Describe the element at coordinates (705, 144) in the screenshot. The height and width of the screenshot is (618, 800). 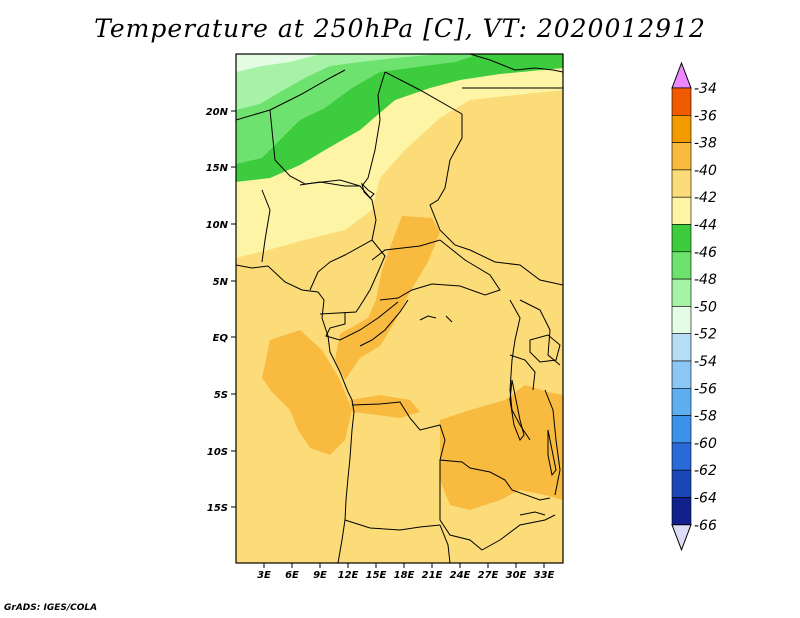
I see `colorbar-label: -38` at that location.